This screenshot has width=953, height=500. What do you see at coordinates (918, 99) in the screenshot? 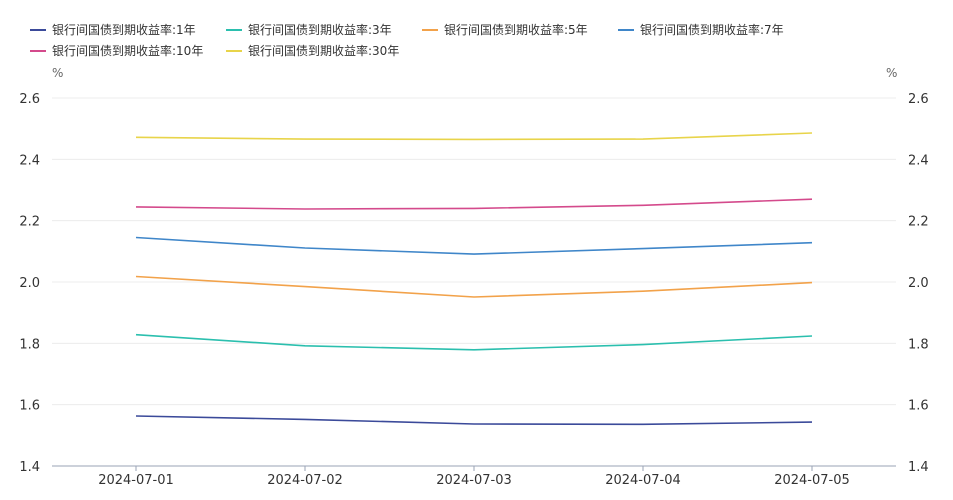
I see `y-tick-label-right: 2.6` at bounding box center [918, 99].